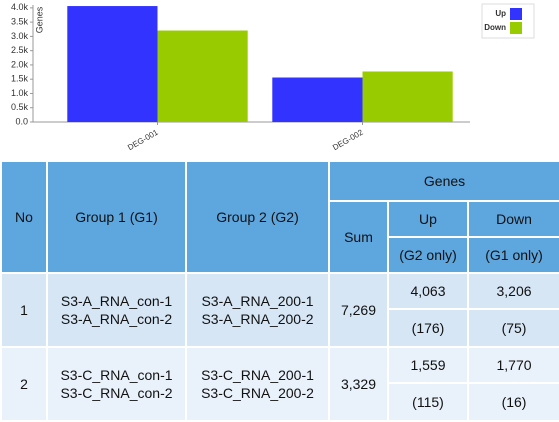 The height and width of the screenshot is (422, 559). I want to click on header-cell: Genes, so click(443, 181).